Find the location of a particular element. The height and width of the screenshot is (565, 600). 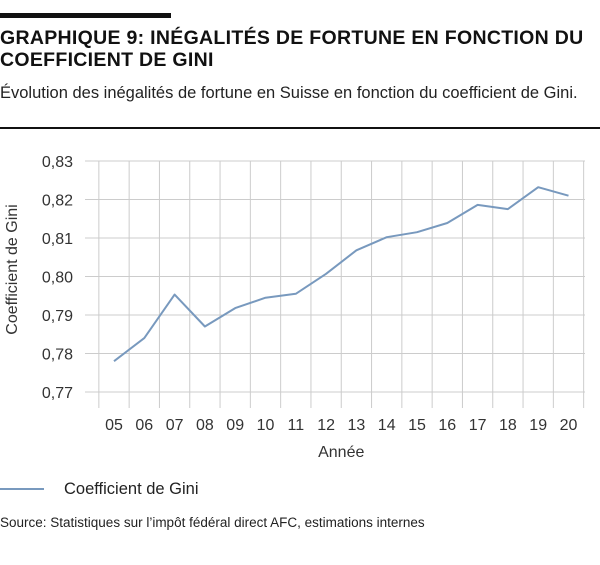

x-tick-label: 18 is located at coordinates (508, 425).